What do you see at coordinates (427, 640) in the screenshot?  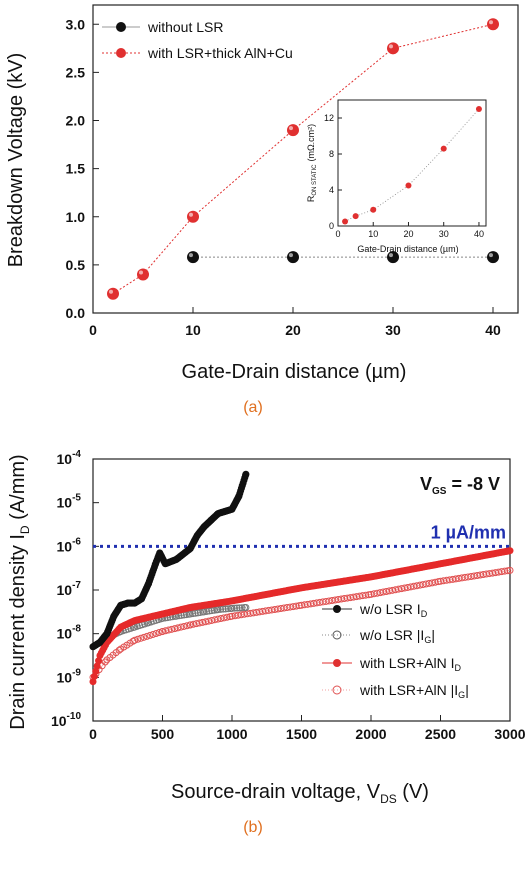 I see `legend-b-2-sub: G` at bounding box center [427, 640].